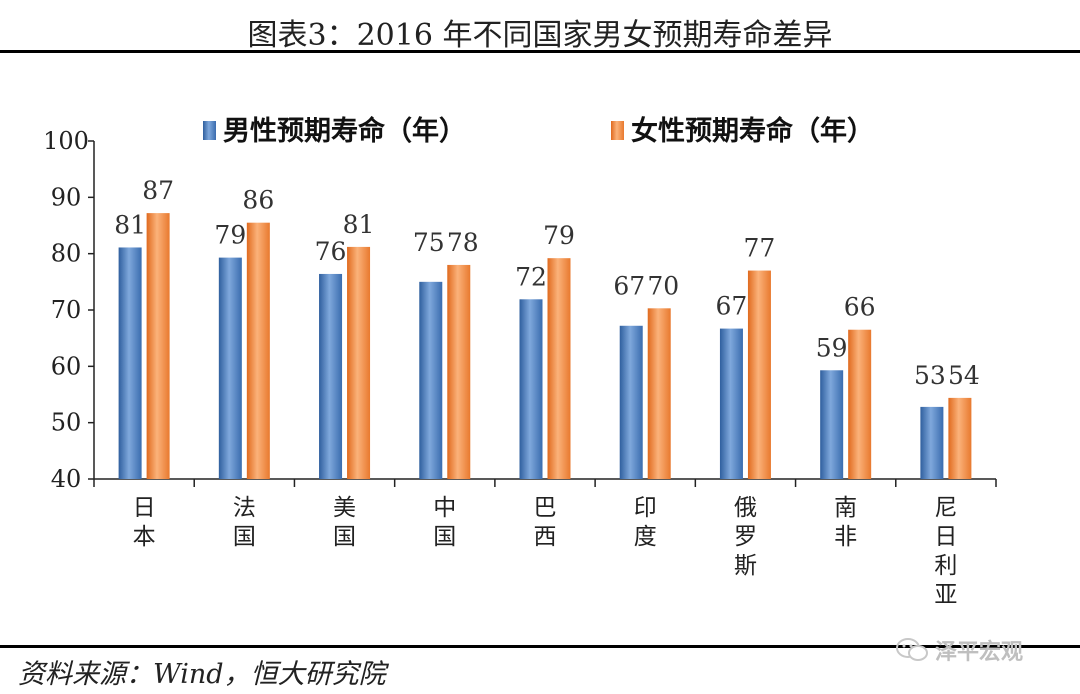 This screenshot has width=1080, height=694. Describe the element at coordinates (945, 551) in the screenshot. I see `x-category-label: 尼日利亚` at that location.